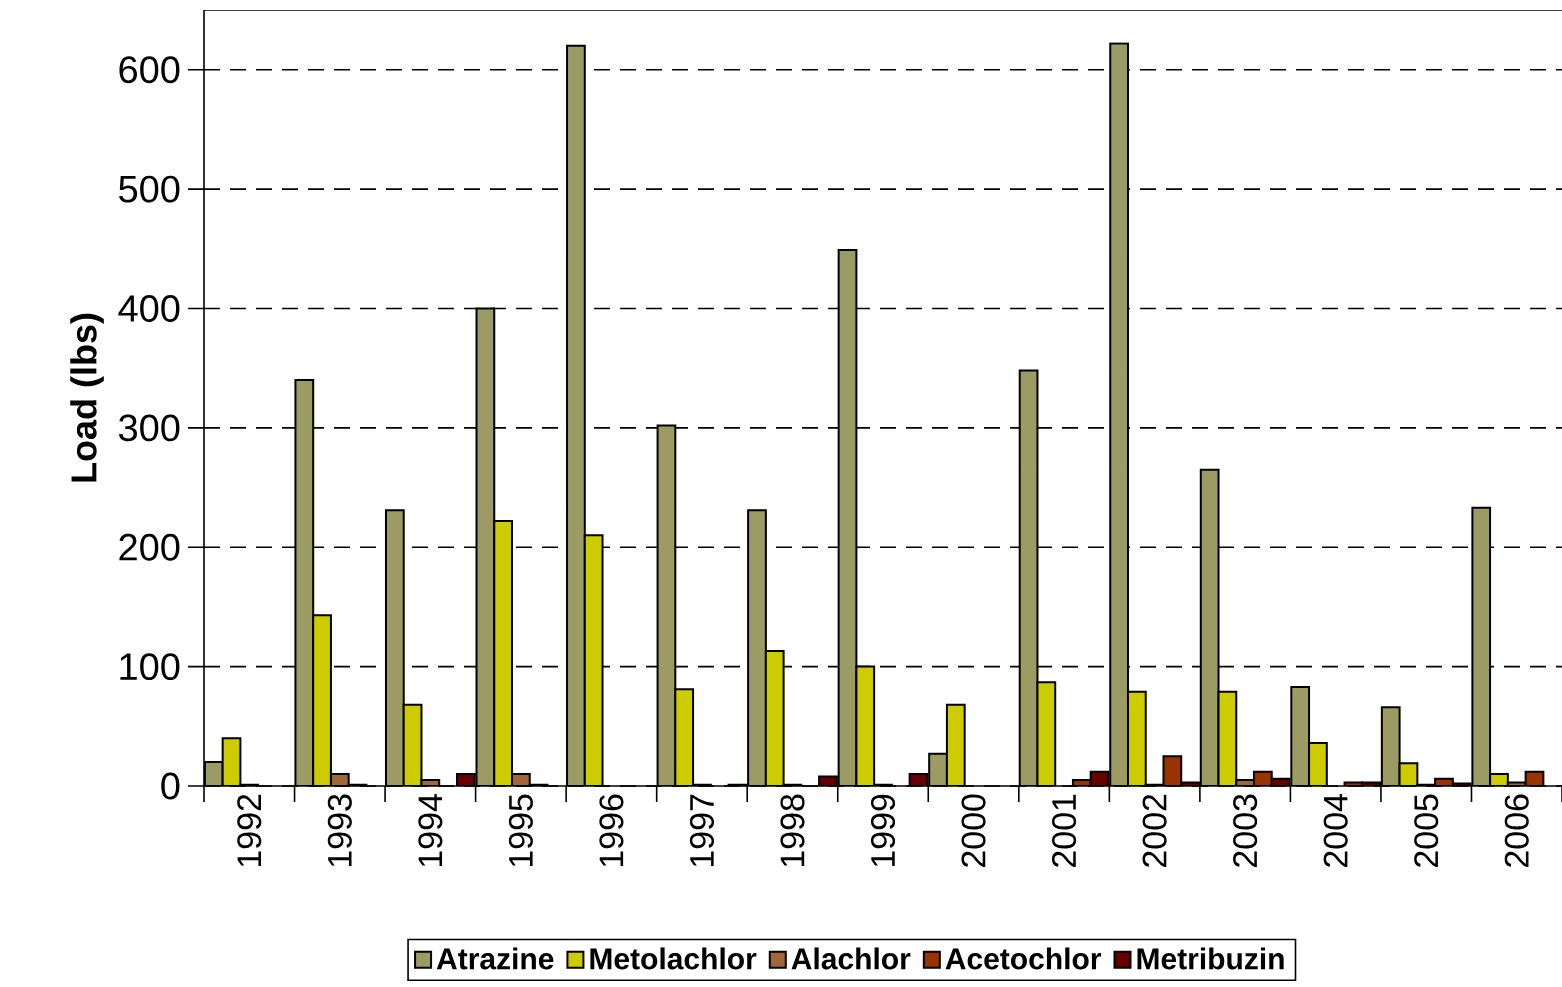  I want to click on y-tick-label: 200, so click(149, 547).